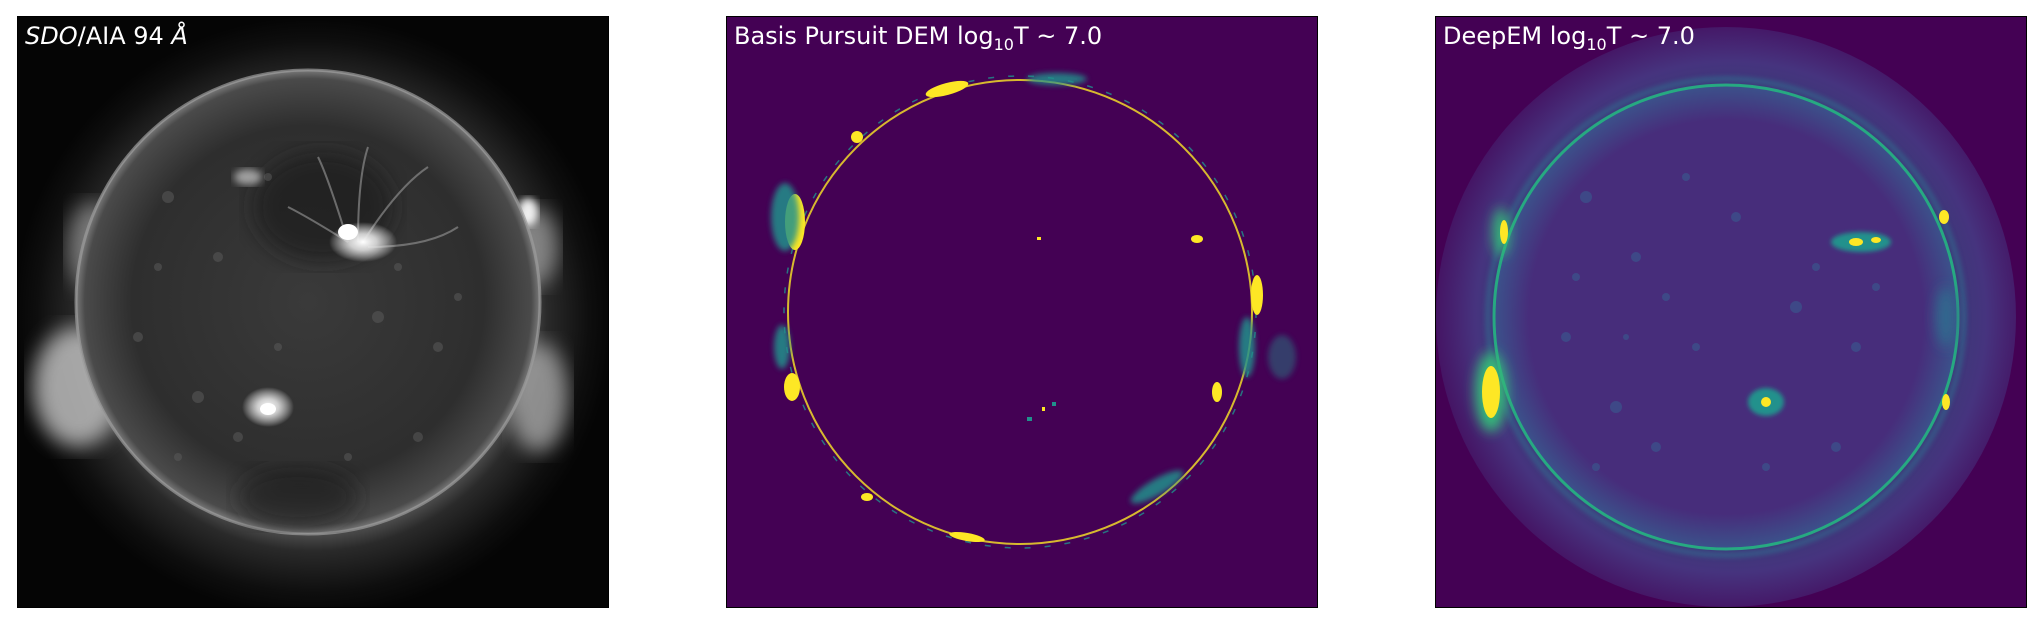 The image size is (2044, 626). I want to click on panel-title-basis-pursuit: Basis Pursuit DEM log10T ~ 7.0, so click(918, 37).